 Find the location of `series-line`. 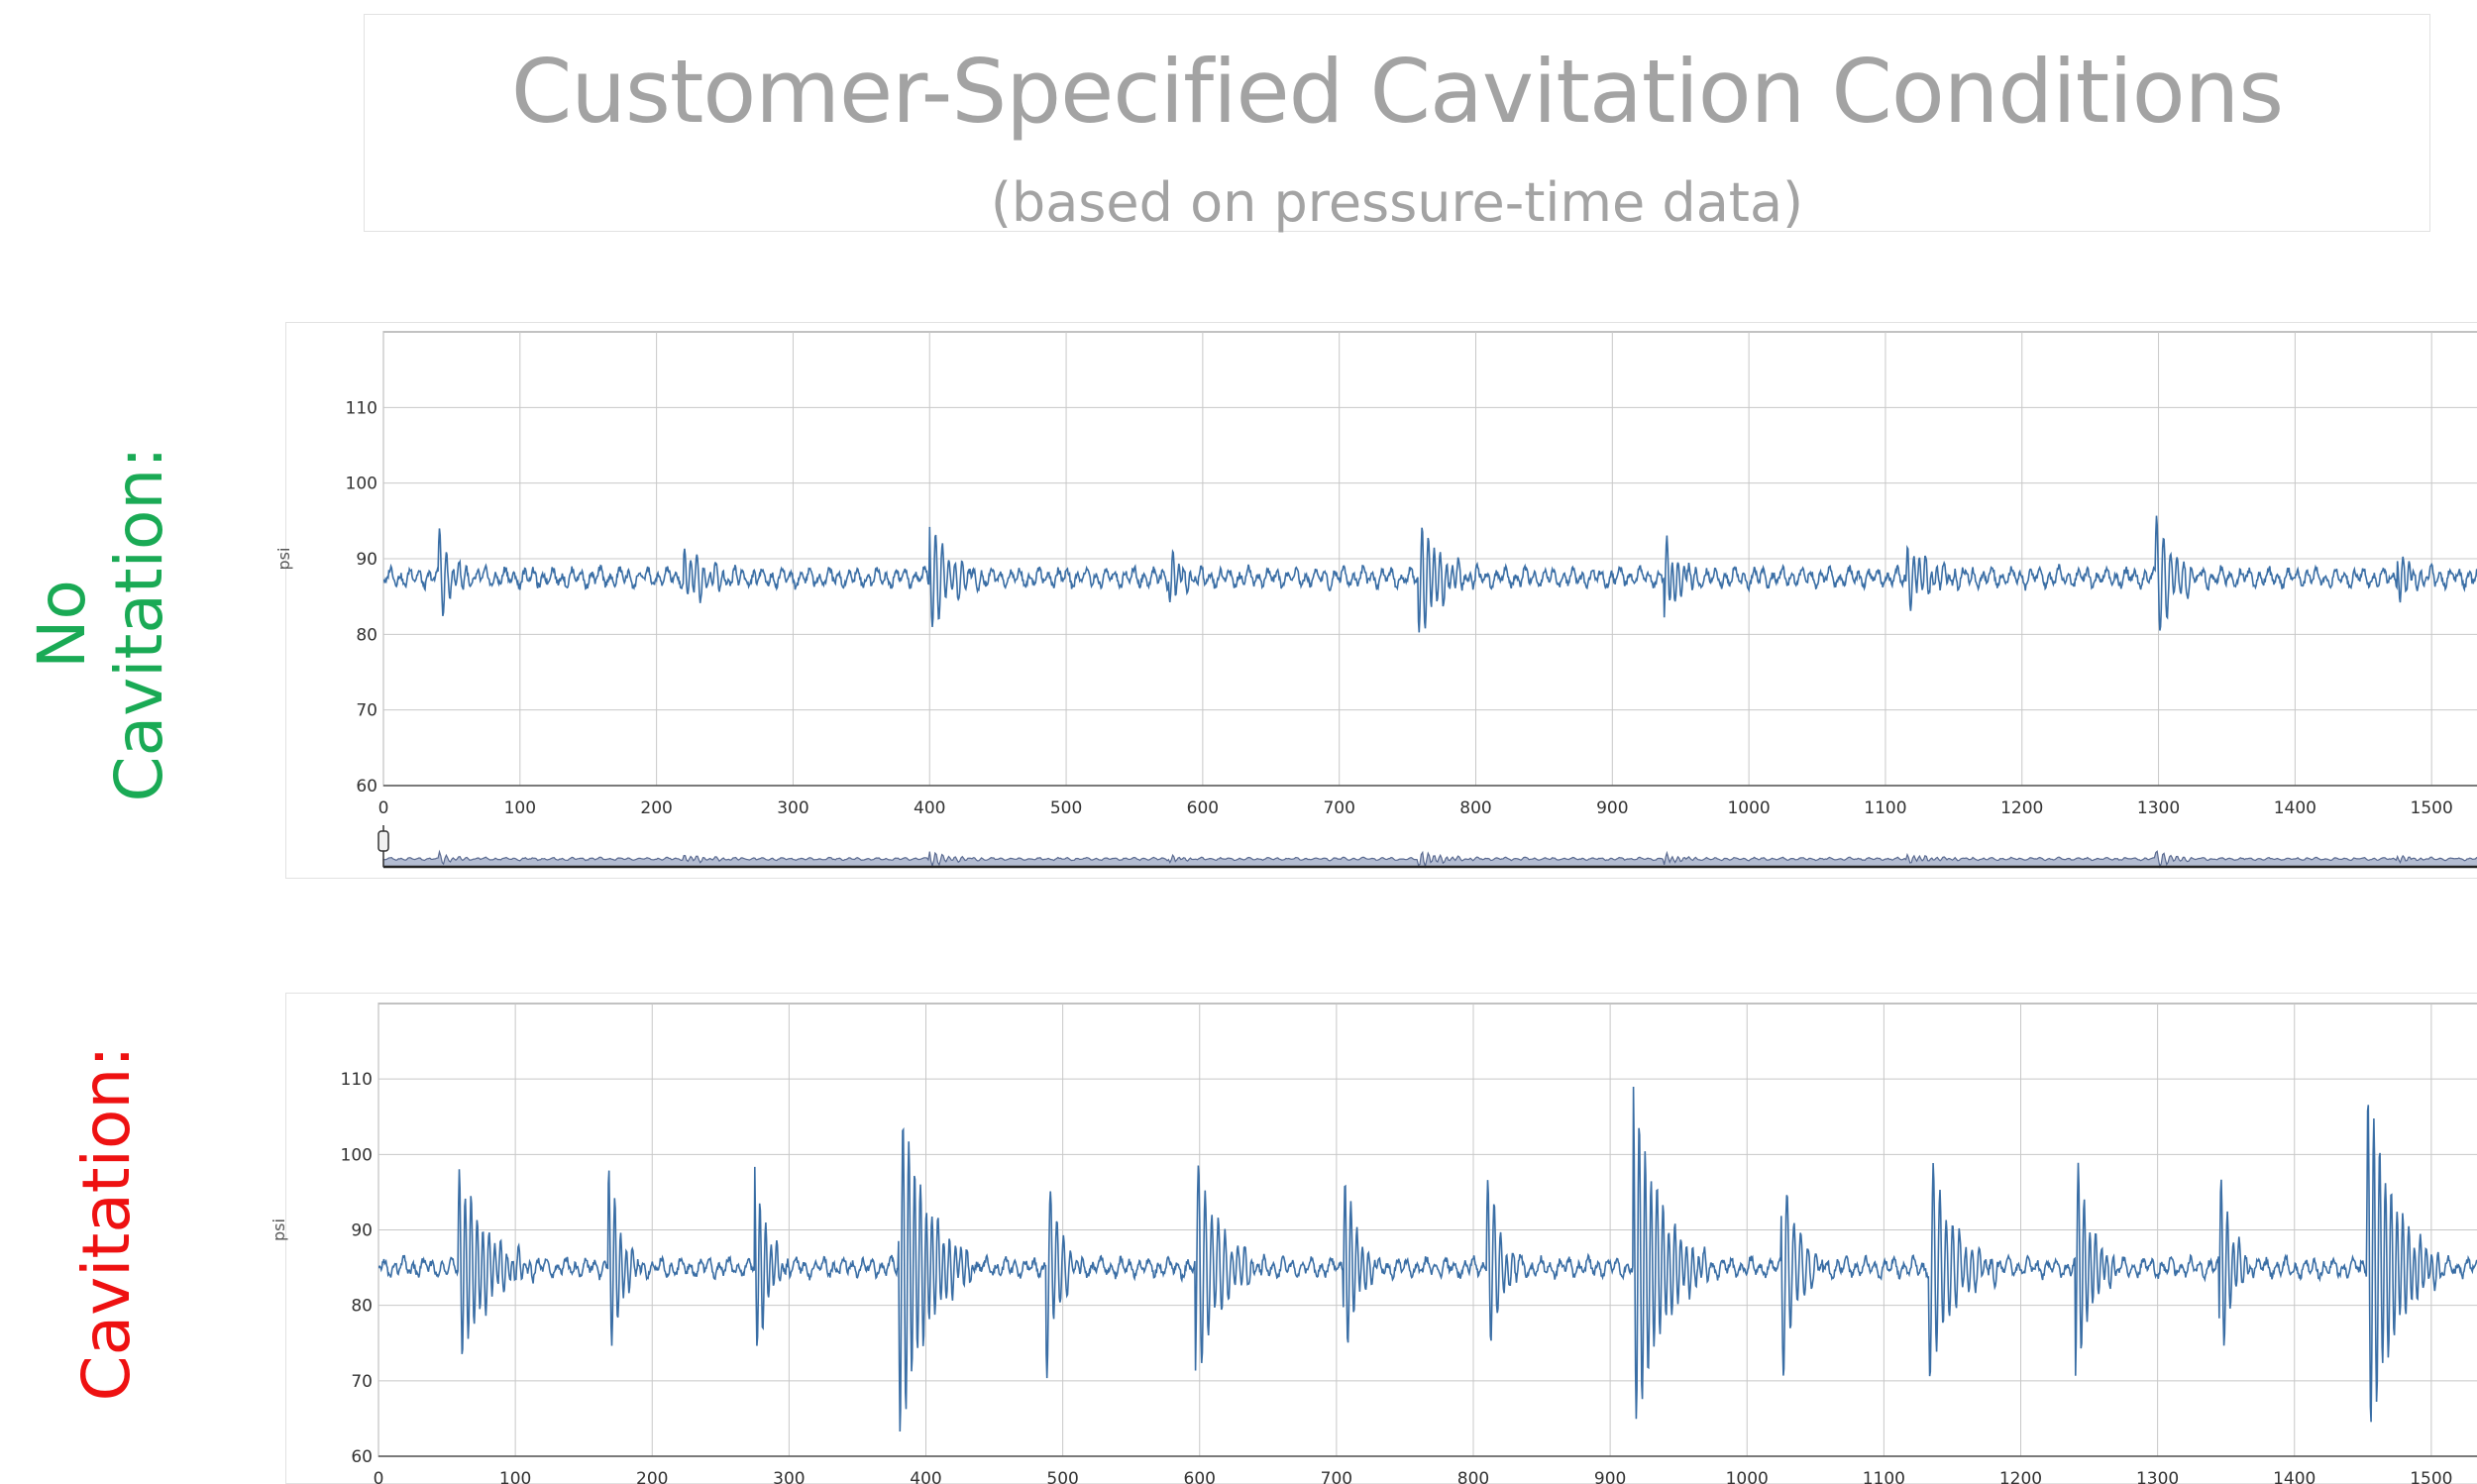

series-line is located at coordinates (1430, 574).